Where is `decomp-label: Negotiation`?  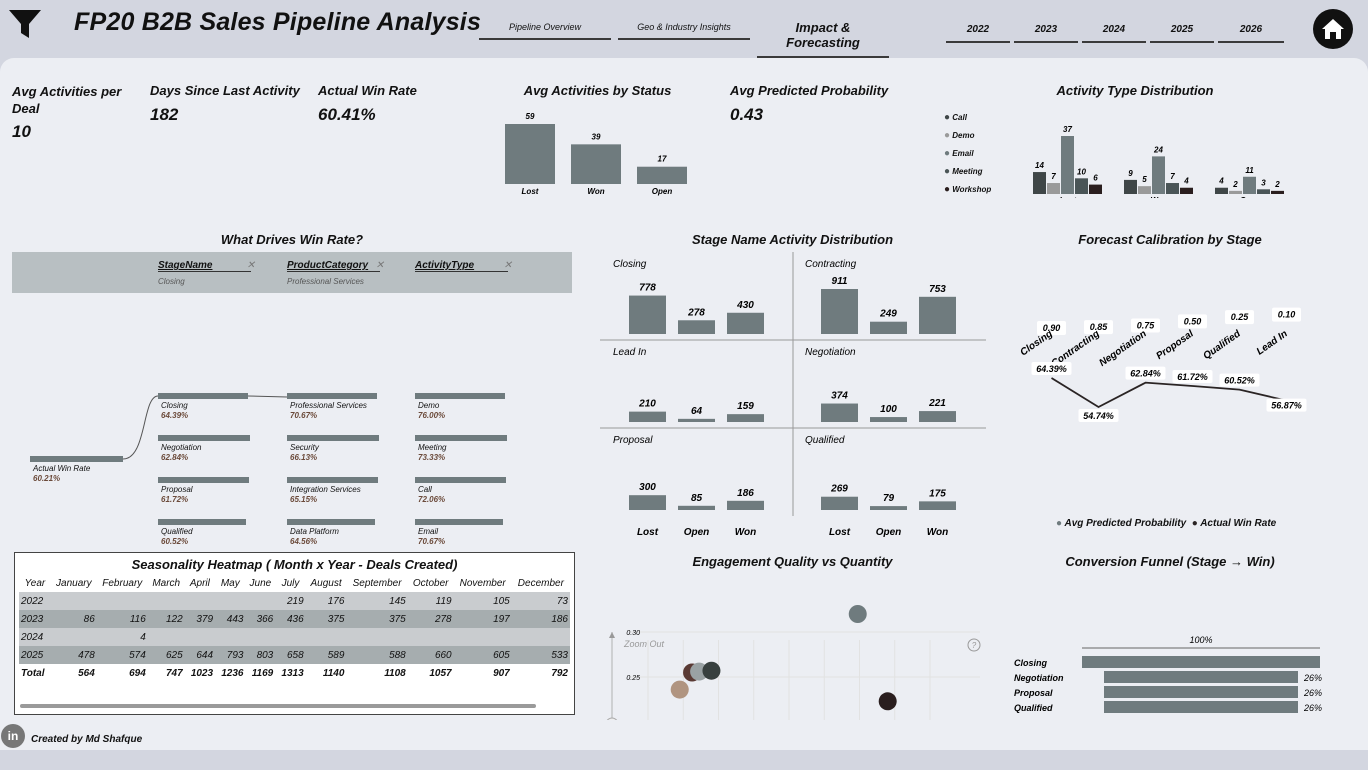
decomp-label: Negotiation is located at coordinates (181, 447).